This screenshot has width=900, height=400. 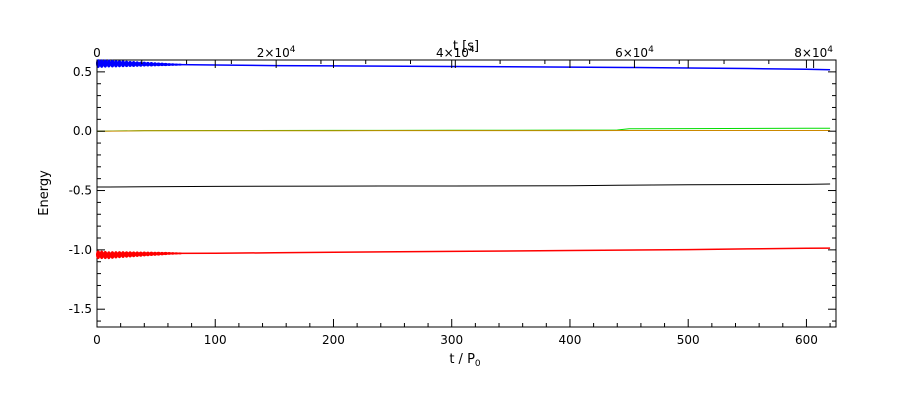 I want to click on x-tick-label-bottom: 200, so click(x=333, y=340).